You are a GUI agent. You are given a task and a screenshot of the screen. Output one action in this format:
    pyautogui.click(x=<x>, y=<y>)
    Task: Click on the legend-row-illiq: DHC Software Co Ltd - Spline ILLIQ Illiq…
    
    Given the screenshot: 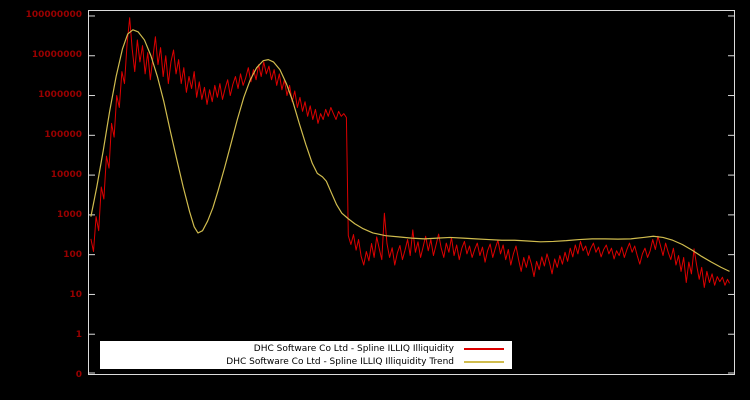 What is the action you would take?
    pyautogui.click(x=304, y=348)
    